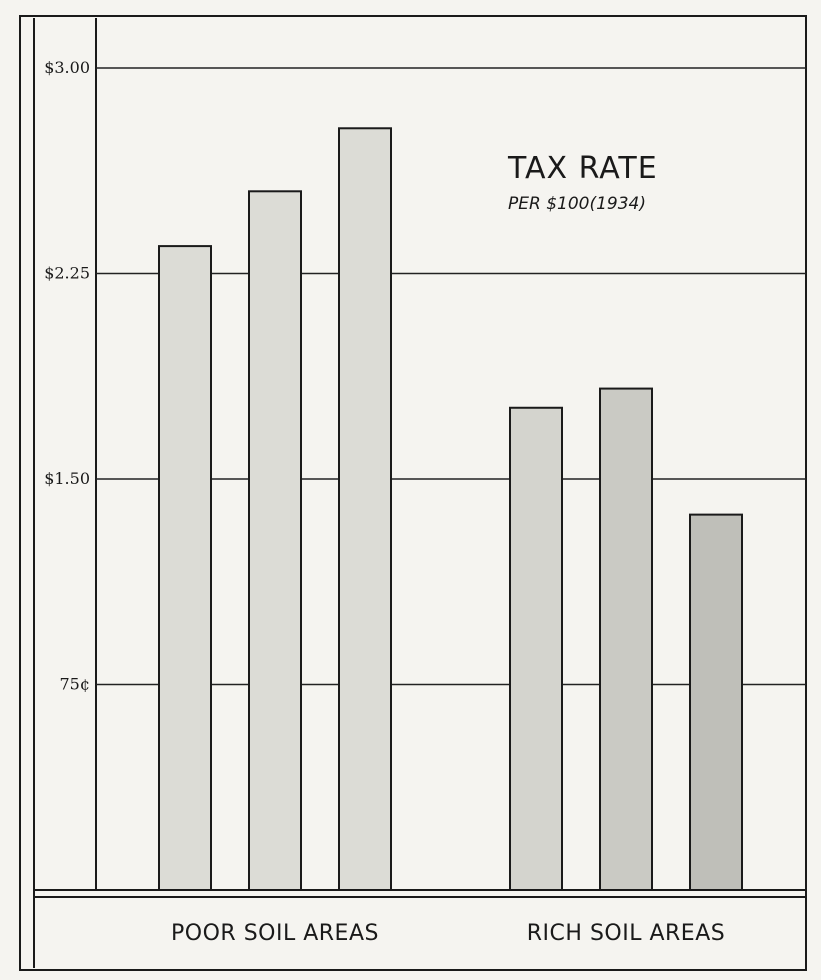 The height and width of the screenshot is (980, 821). Describe the element at coordinates (67, 273) in the screenshot. I see `y-tick-label: $2.25` at that location.